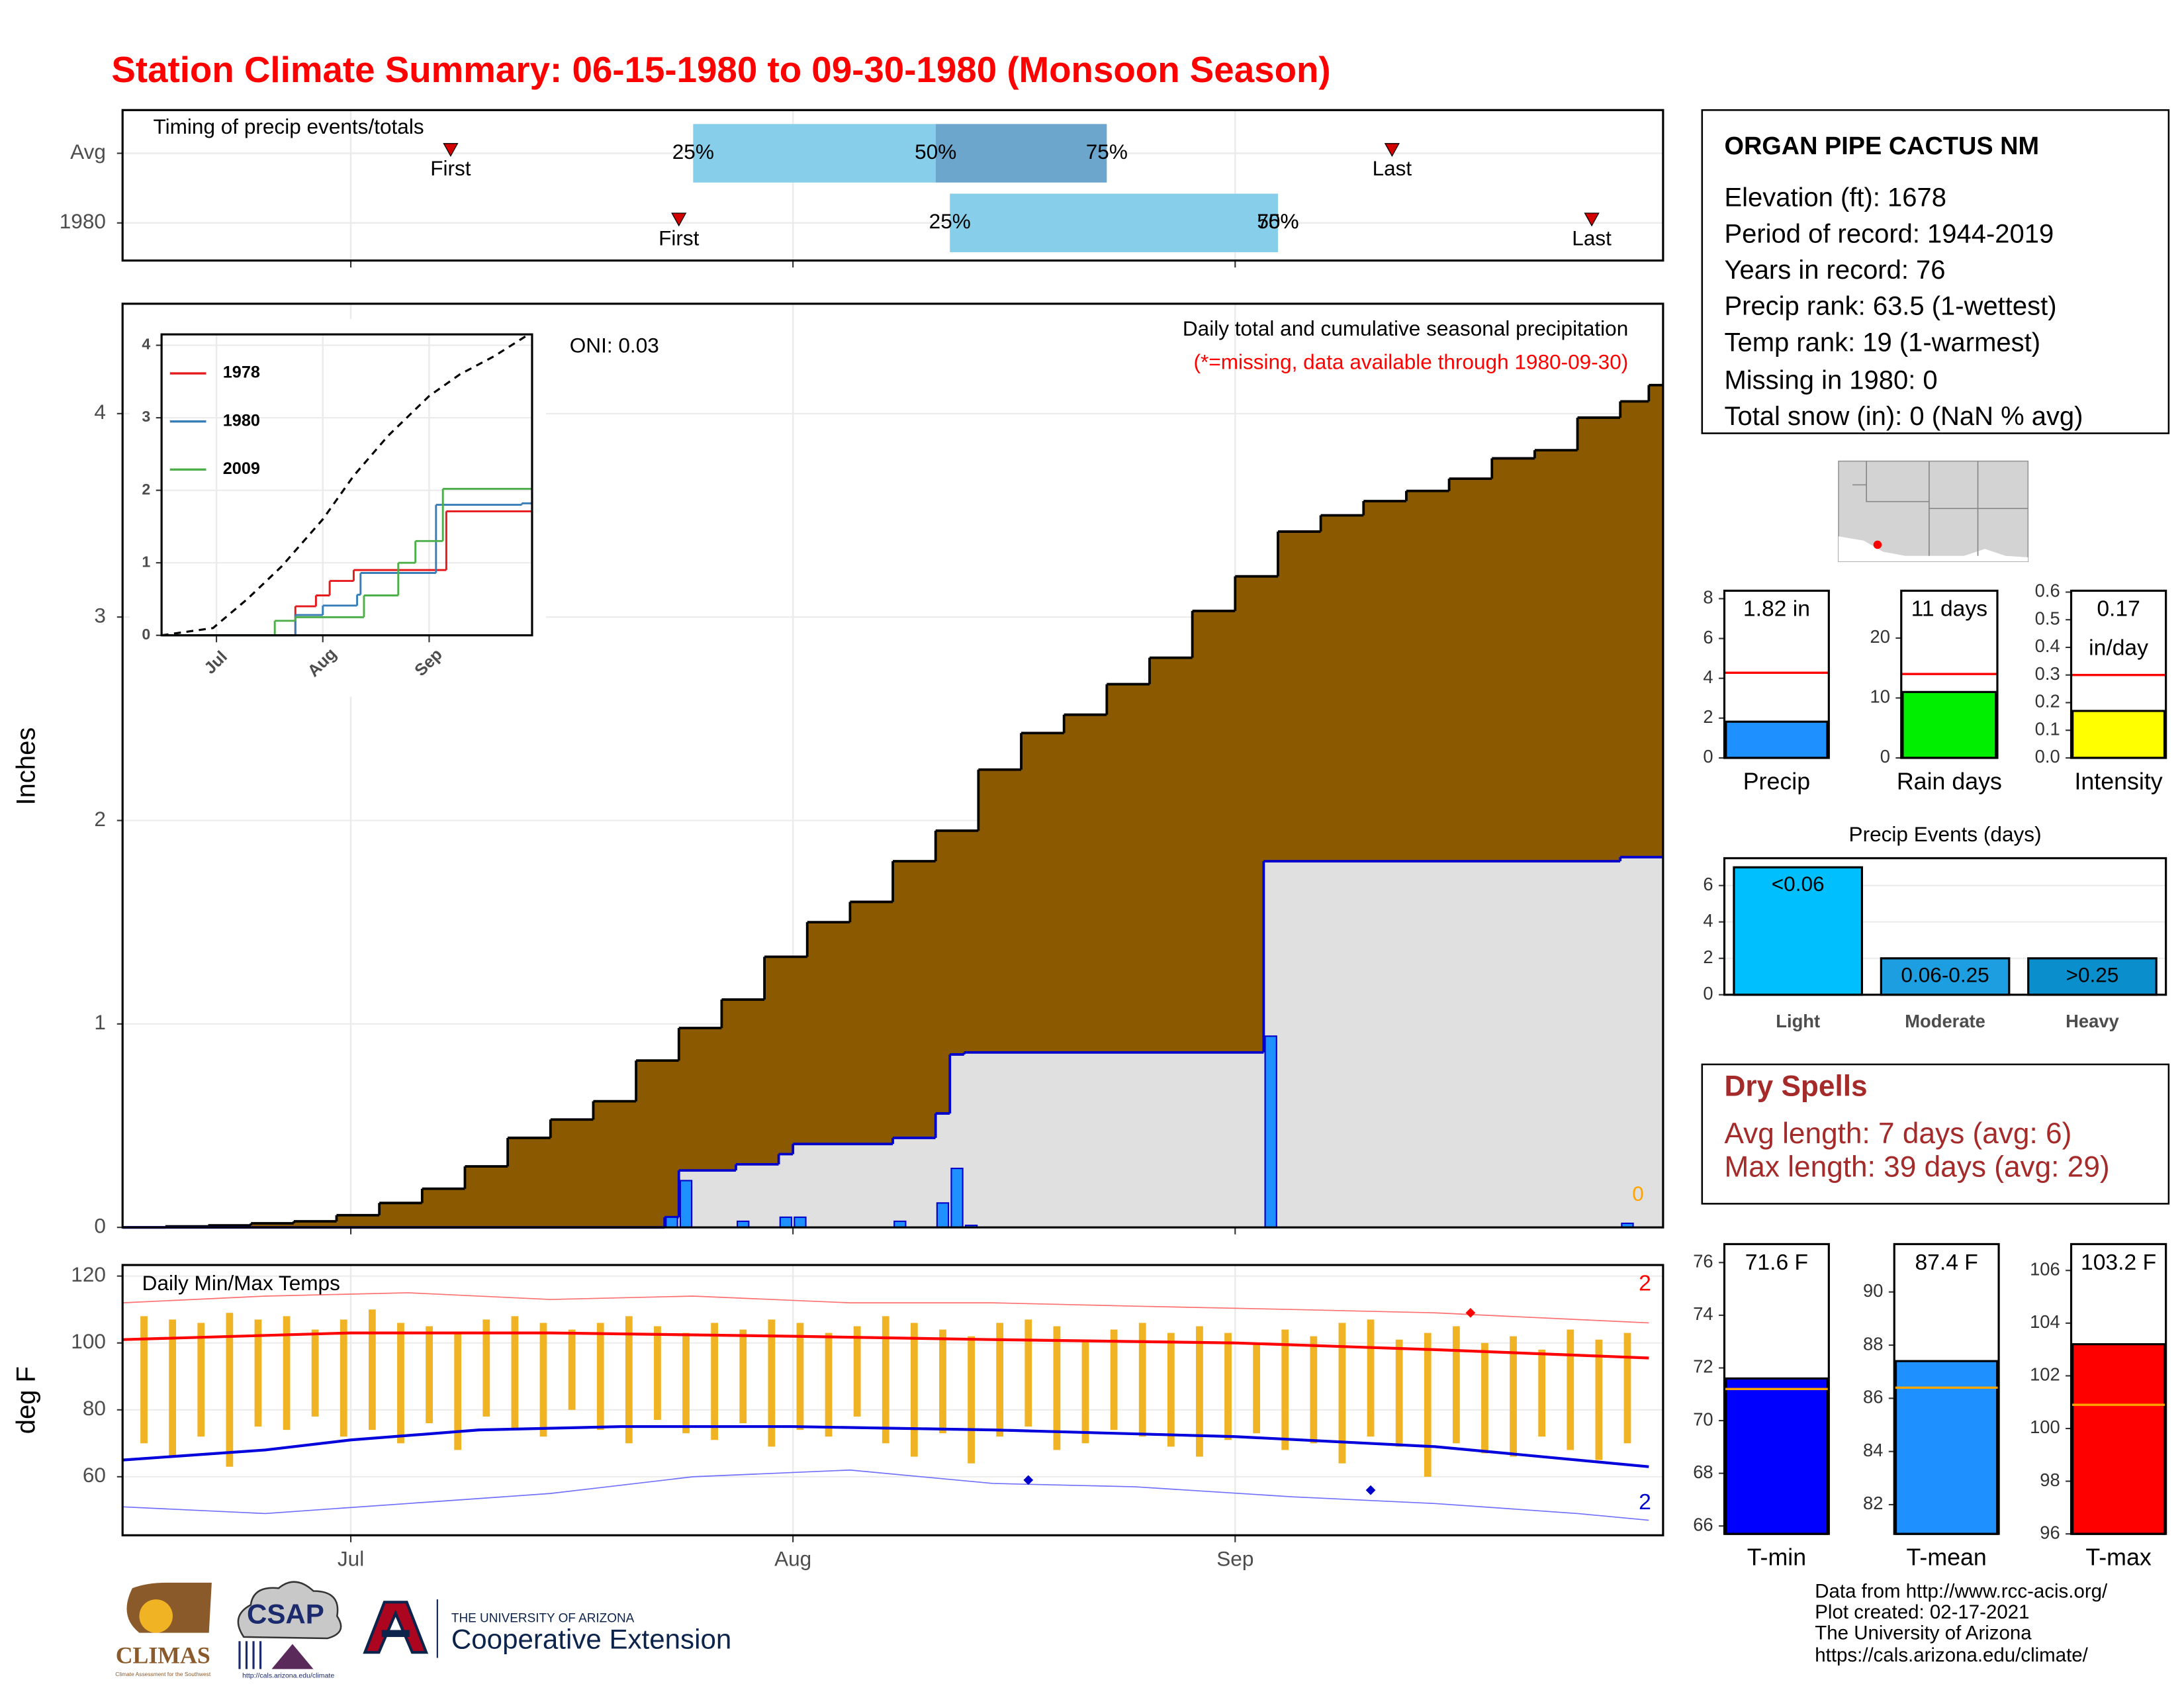 Image resolution: width=2184 pixels, height=1688 pixels. What do you see at coordinates (2092, 974) in the screenshot?
I see `bar-label: >0.25` at bounding box center [2092, 974].